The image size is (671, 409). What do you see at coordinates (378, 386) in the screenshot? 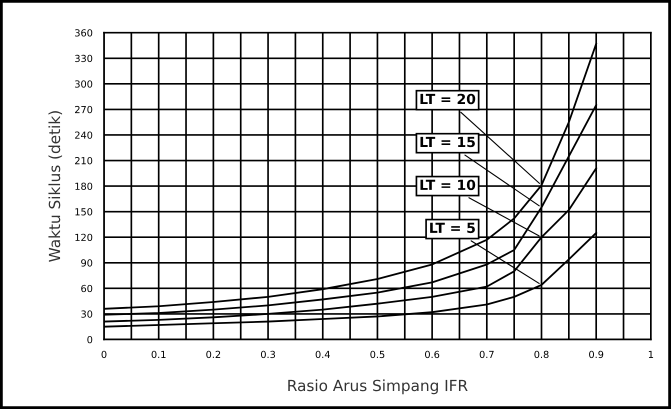
I see `x-axis-title: Rasio Arus Simpang IFR` at bounding box center [378, 386].